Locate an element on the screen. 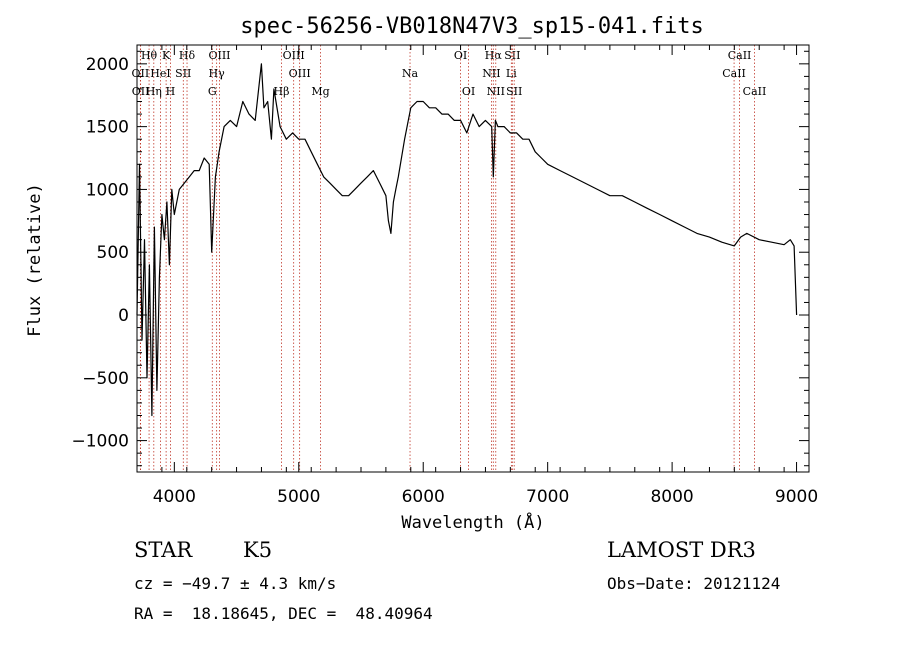 Image resolution: width=900 pixels, height=649 pixels. x-tick-label: 5000 is located at coordinates (298, 497).